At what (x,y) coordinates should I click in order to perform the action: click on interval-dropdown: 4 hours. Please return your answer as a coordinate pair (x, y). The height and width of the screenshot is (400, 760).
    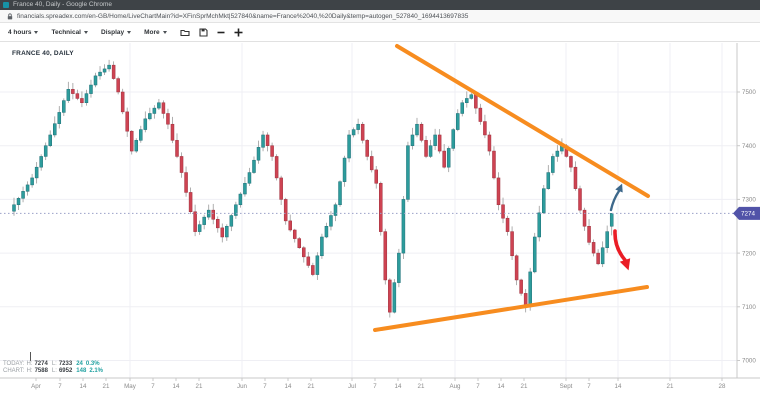
    Looking at the image, I should click on (23, 32).